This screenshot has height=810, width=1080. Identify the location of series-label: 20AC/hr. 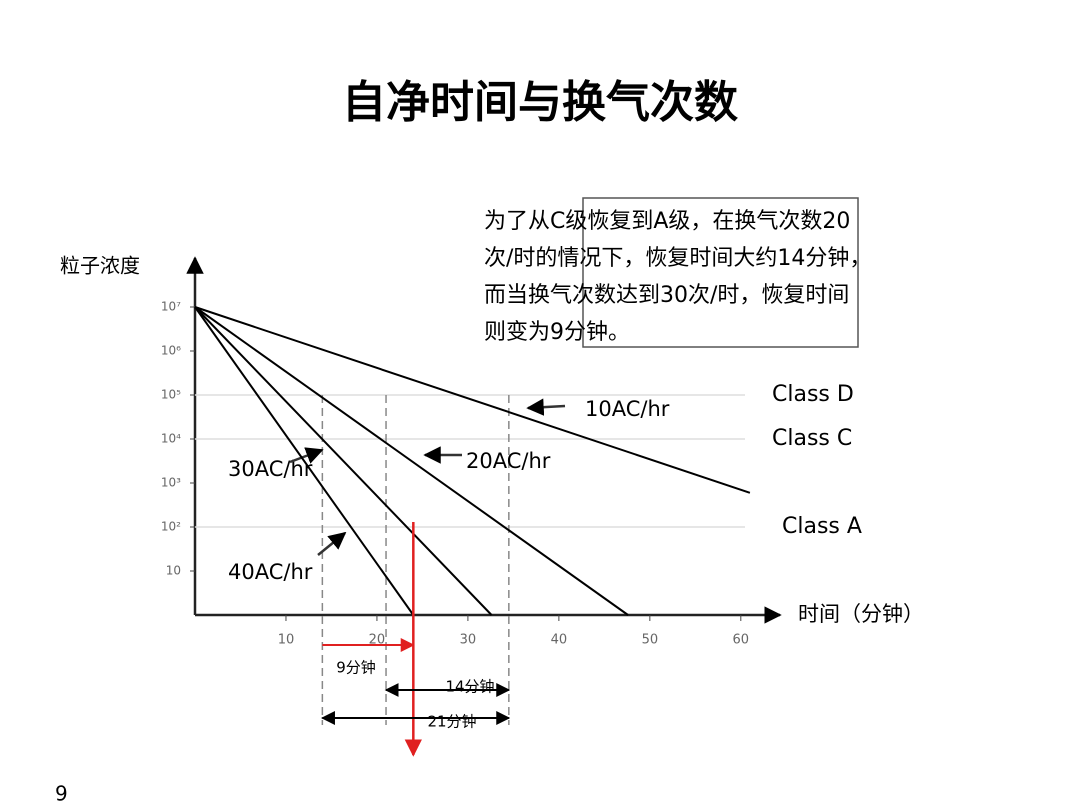
(508, 461).